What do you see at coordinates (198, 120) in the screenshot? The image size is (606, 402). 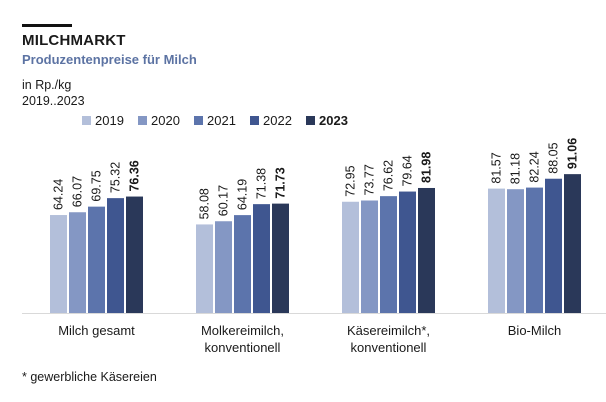 I see `legend-swatch-2021` at bounding box center [198, 120].